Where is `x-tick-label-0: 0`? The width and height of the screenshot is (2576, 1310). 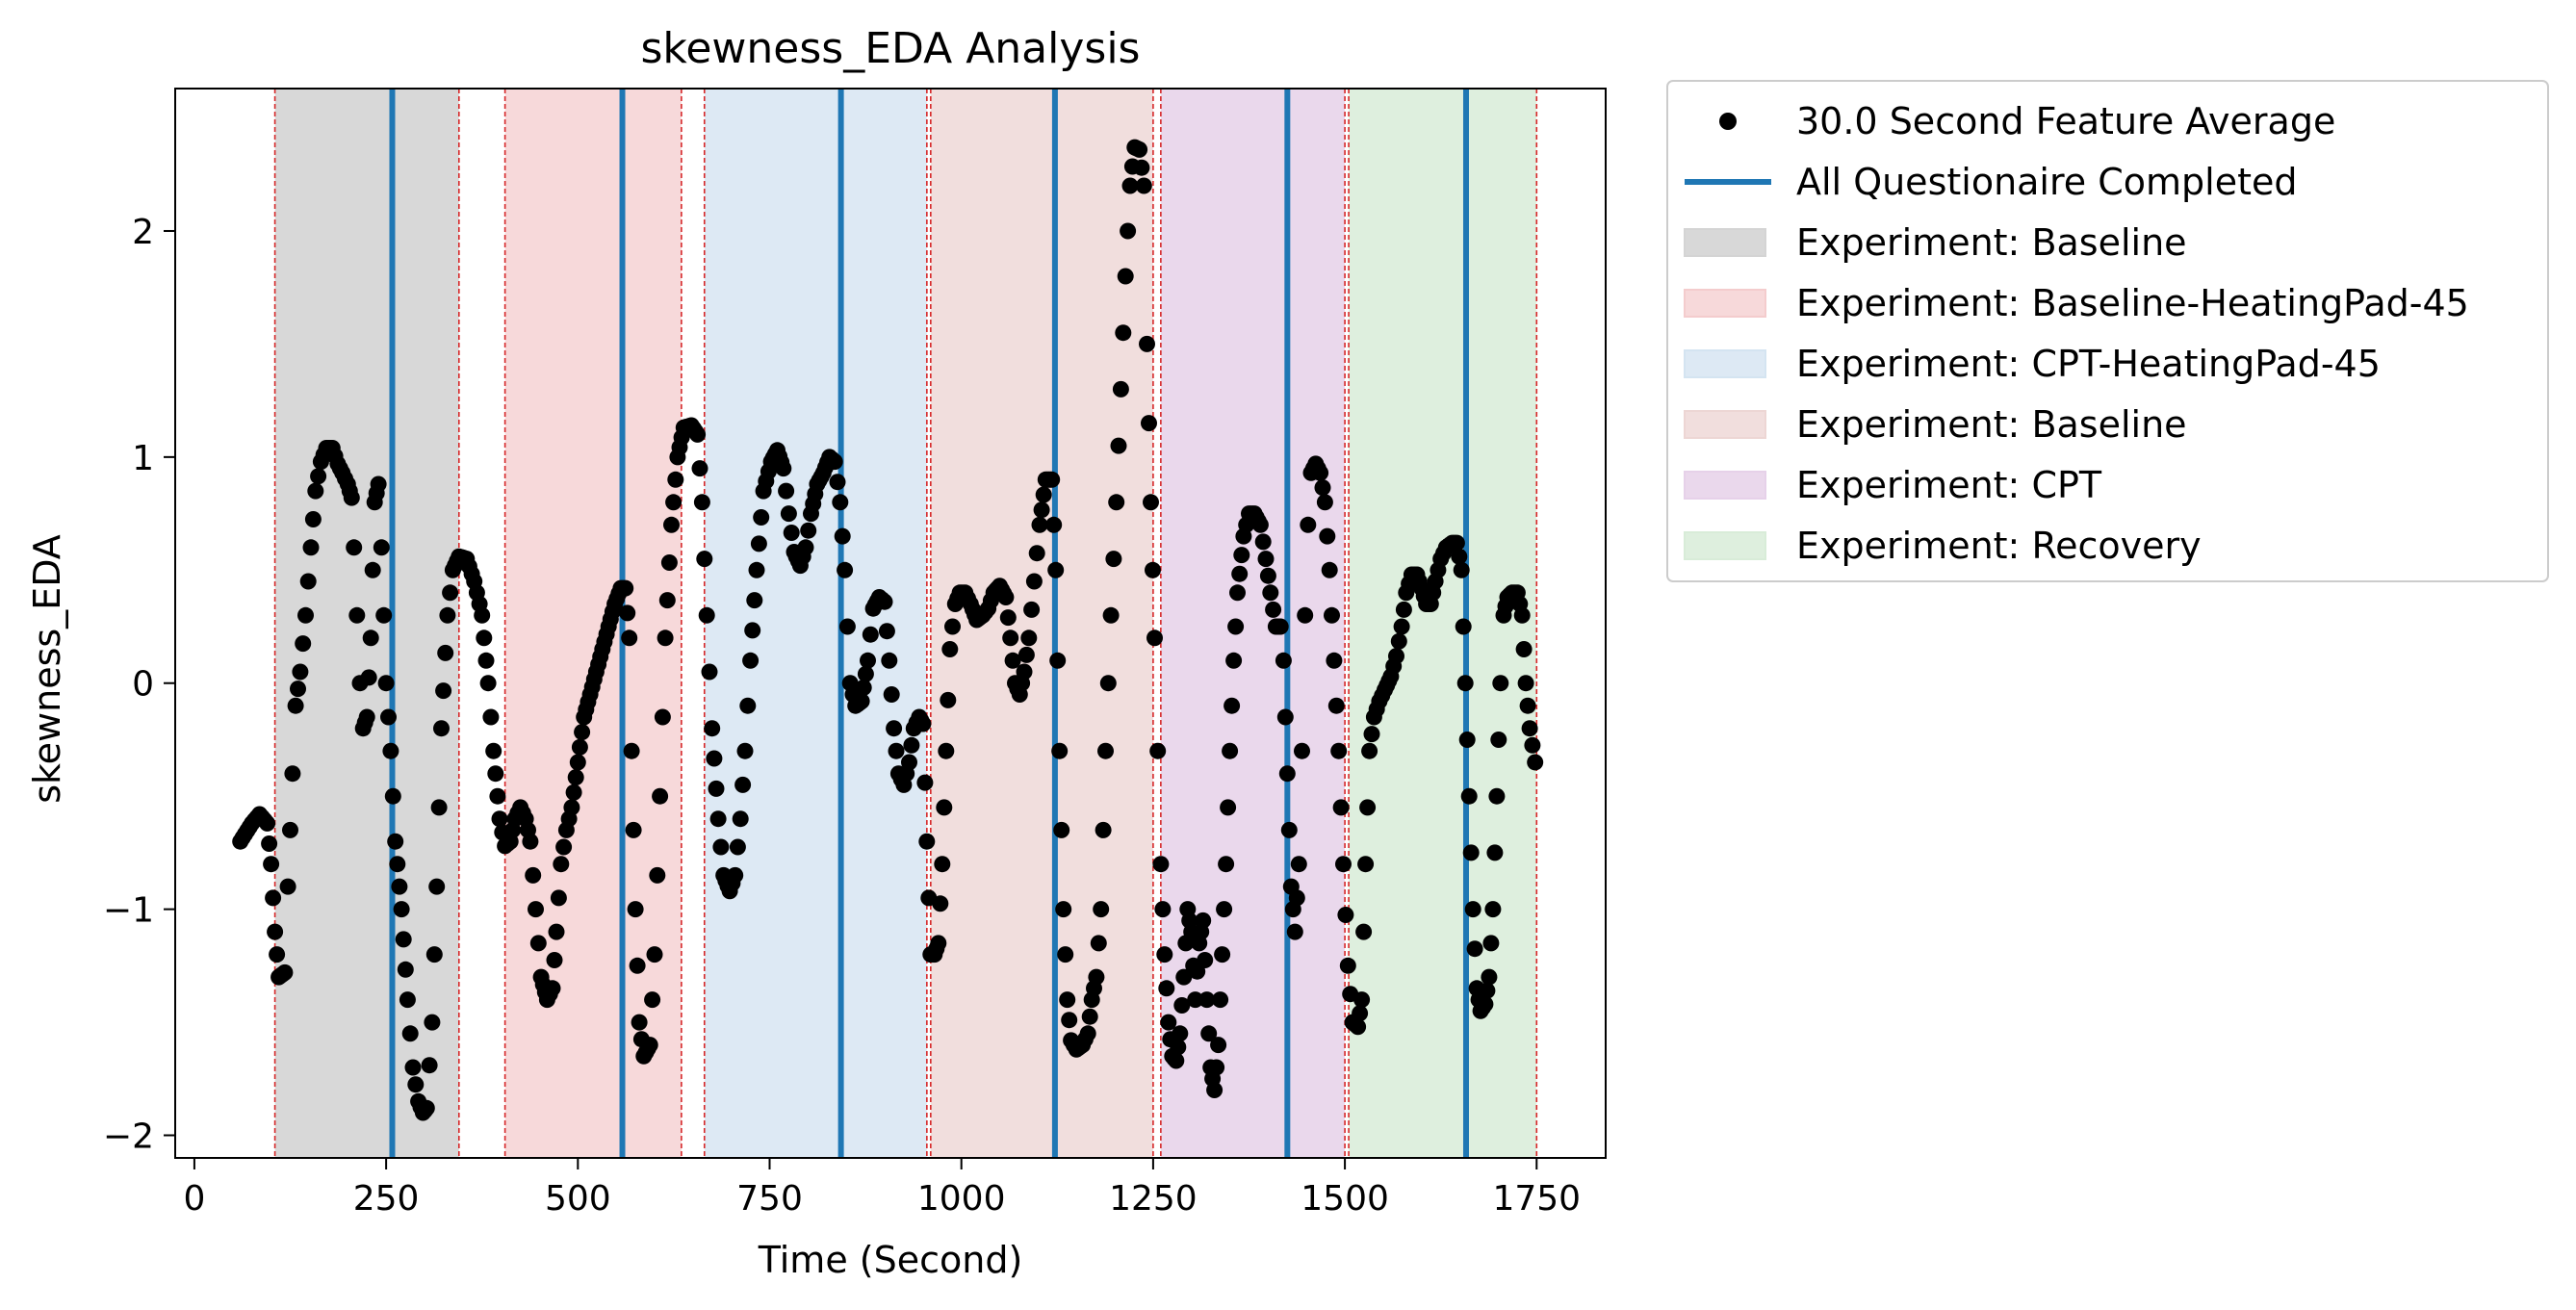
x-tick-label-0: 0 is located at coordinates (194, 1199).